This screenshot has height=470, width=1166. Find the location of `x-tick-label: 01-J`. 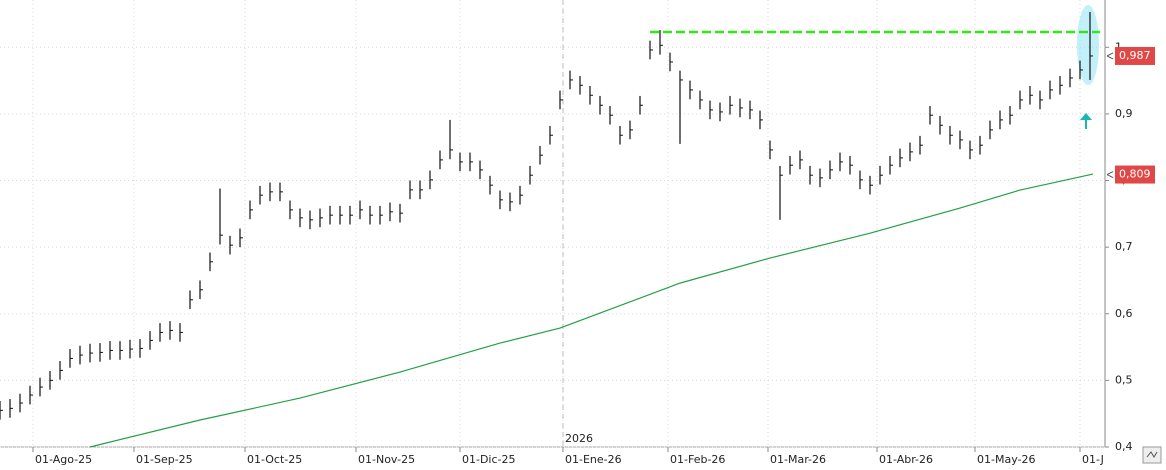

x-tick-label: 01-J is located at coordinates (1093, 459).